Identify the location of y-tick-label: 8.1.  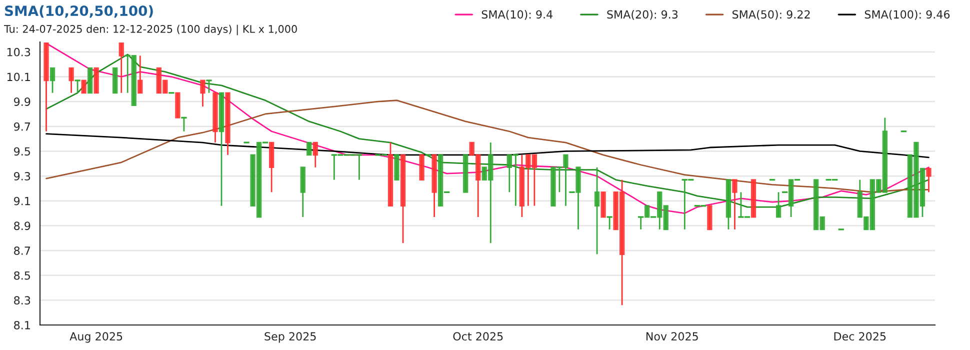
(22, 325).